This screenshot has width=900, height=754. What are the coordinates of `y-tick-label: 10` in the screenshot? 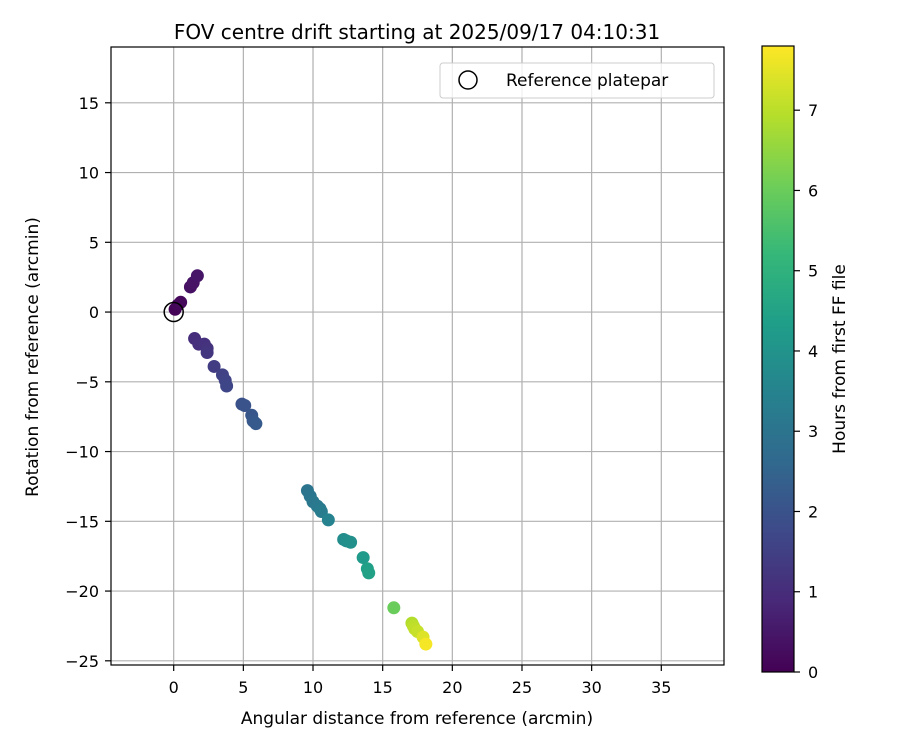 It's located at (89, 173).